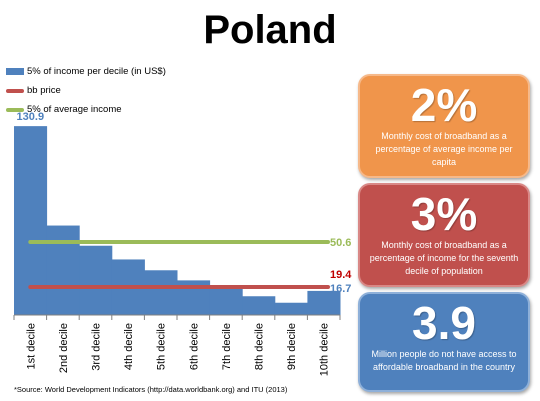 This screenshot has width=540, height=401. Describe the element at coordinates (31, 117) in the screenshot. I see `data-label-first-bar: 130.9` at that location.